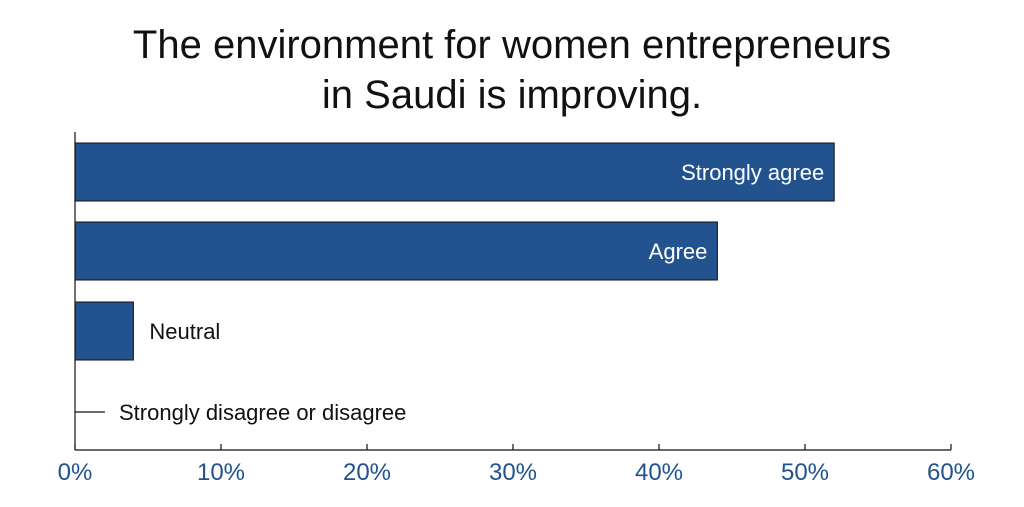 Image resolution: width=1024 pixels, height=507 pixels. I want to click on x-tick-label-0: 0%, so click(75, 472).